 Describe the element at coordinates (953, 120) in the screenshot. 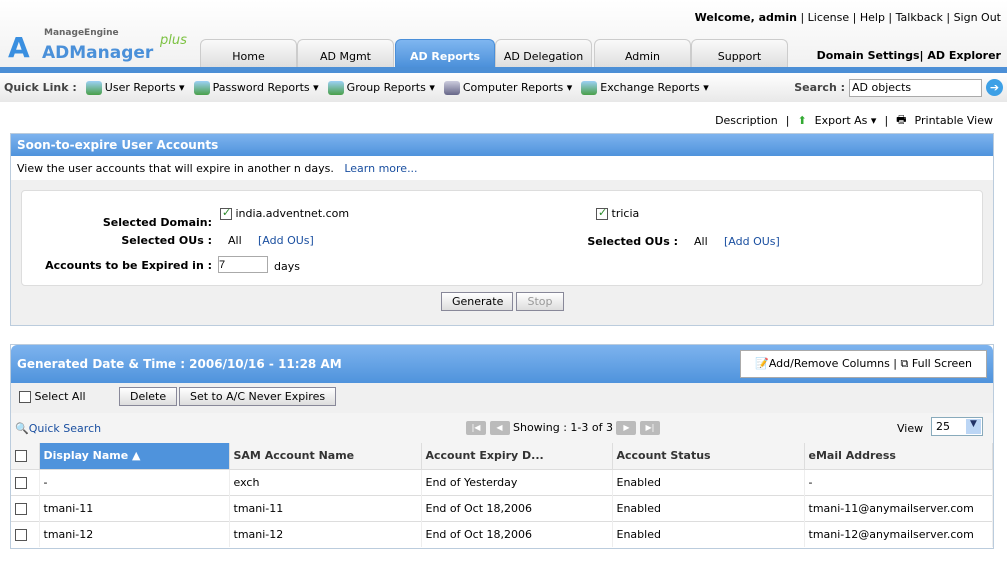

I see `printable-view-link: Printable View` at that location.